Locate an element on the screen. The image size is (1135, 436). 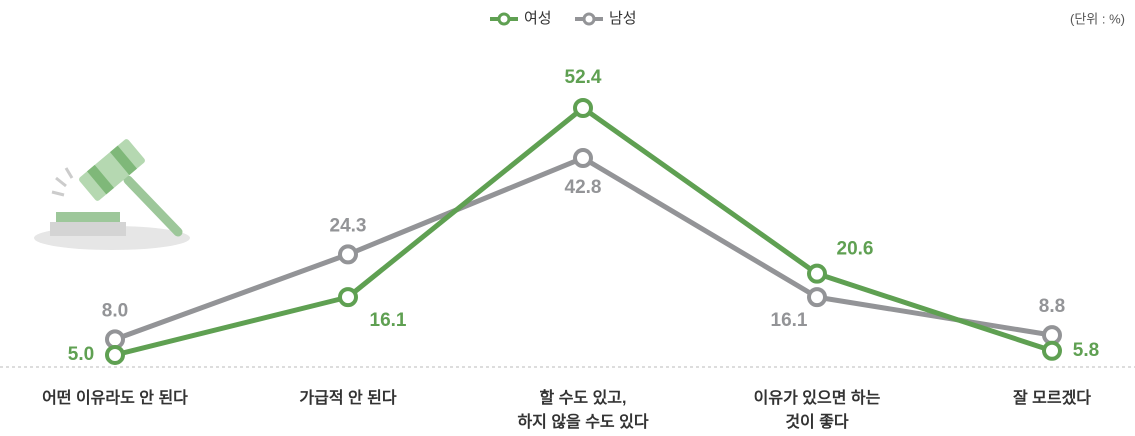
x-tick-label: 어떤 이유라도 안 된다 is located at coordinates (115, 398).